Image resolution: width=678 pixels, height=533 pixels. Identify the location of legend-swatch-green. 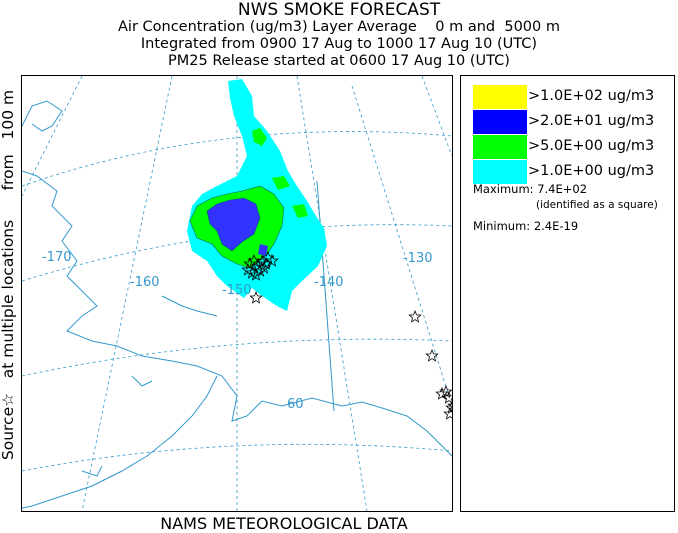
(500, 147).